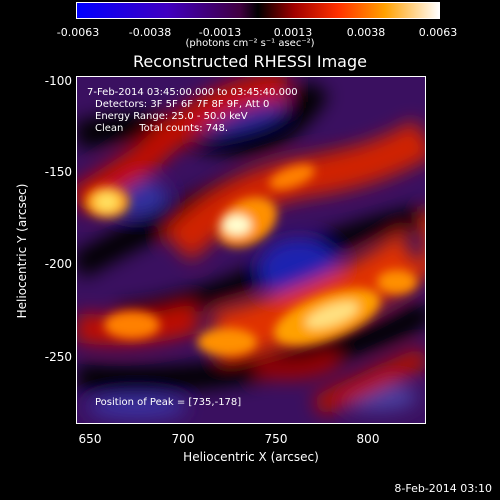 This screenshot has width=500, height=500. Describe the element at coordinates (251, 457) in the screenshot. I see `x-axis-label: Heliocentric X (arcsec)` at that location.